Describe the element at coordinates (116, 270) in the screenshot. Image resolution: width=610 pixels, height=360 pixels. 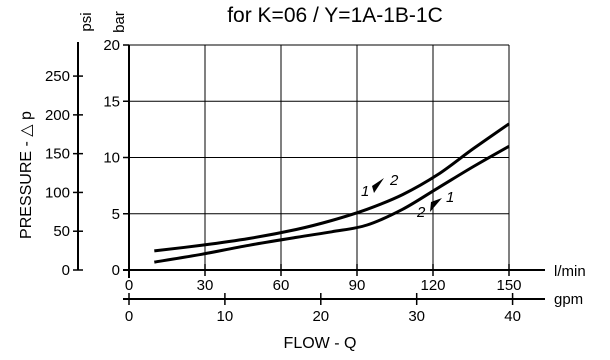
I see `bar-tick-label: 0` at that location.